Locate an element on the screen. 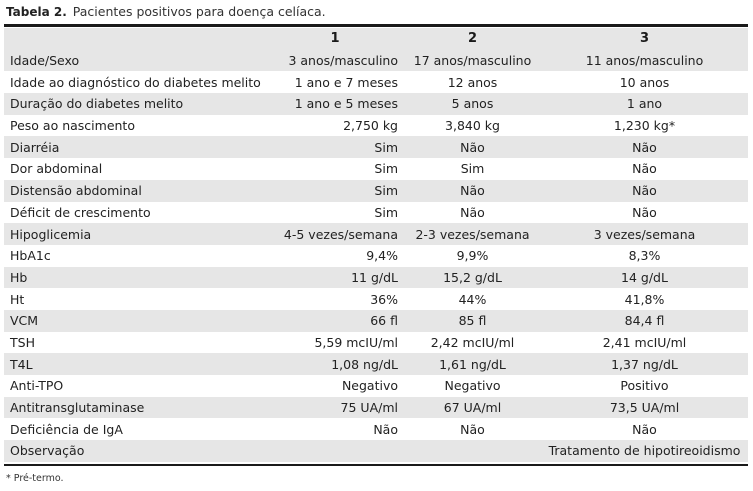  row-label: Duração do diabetes melito is located at coordinates (135, 104).